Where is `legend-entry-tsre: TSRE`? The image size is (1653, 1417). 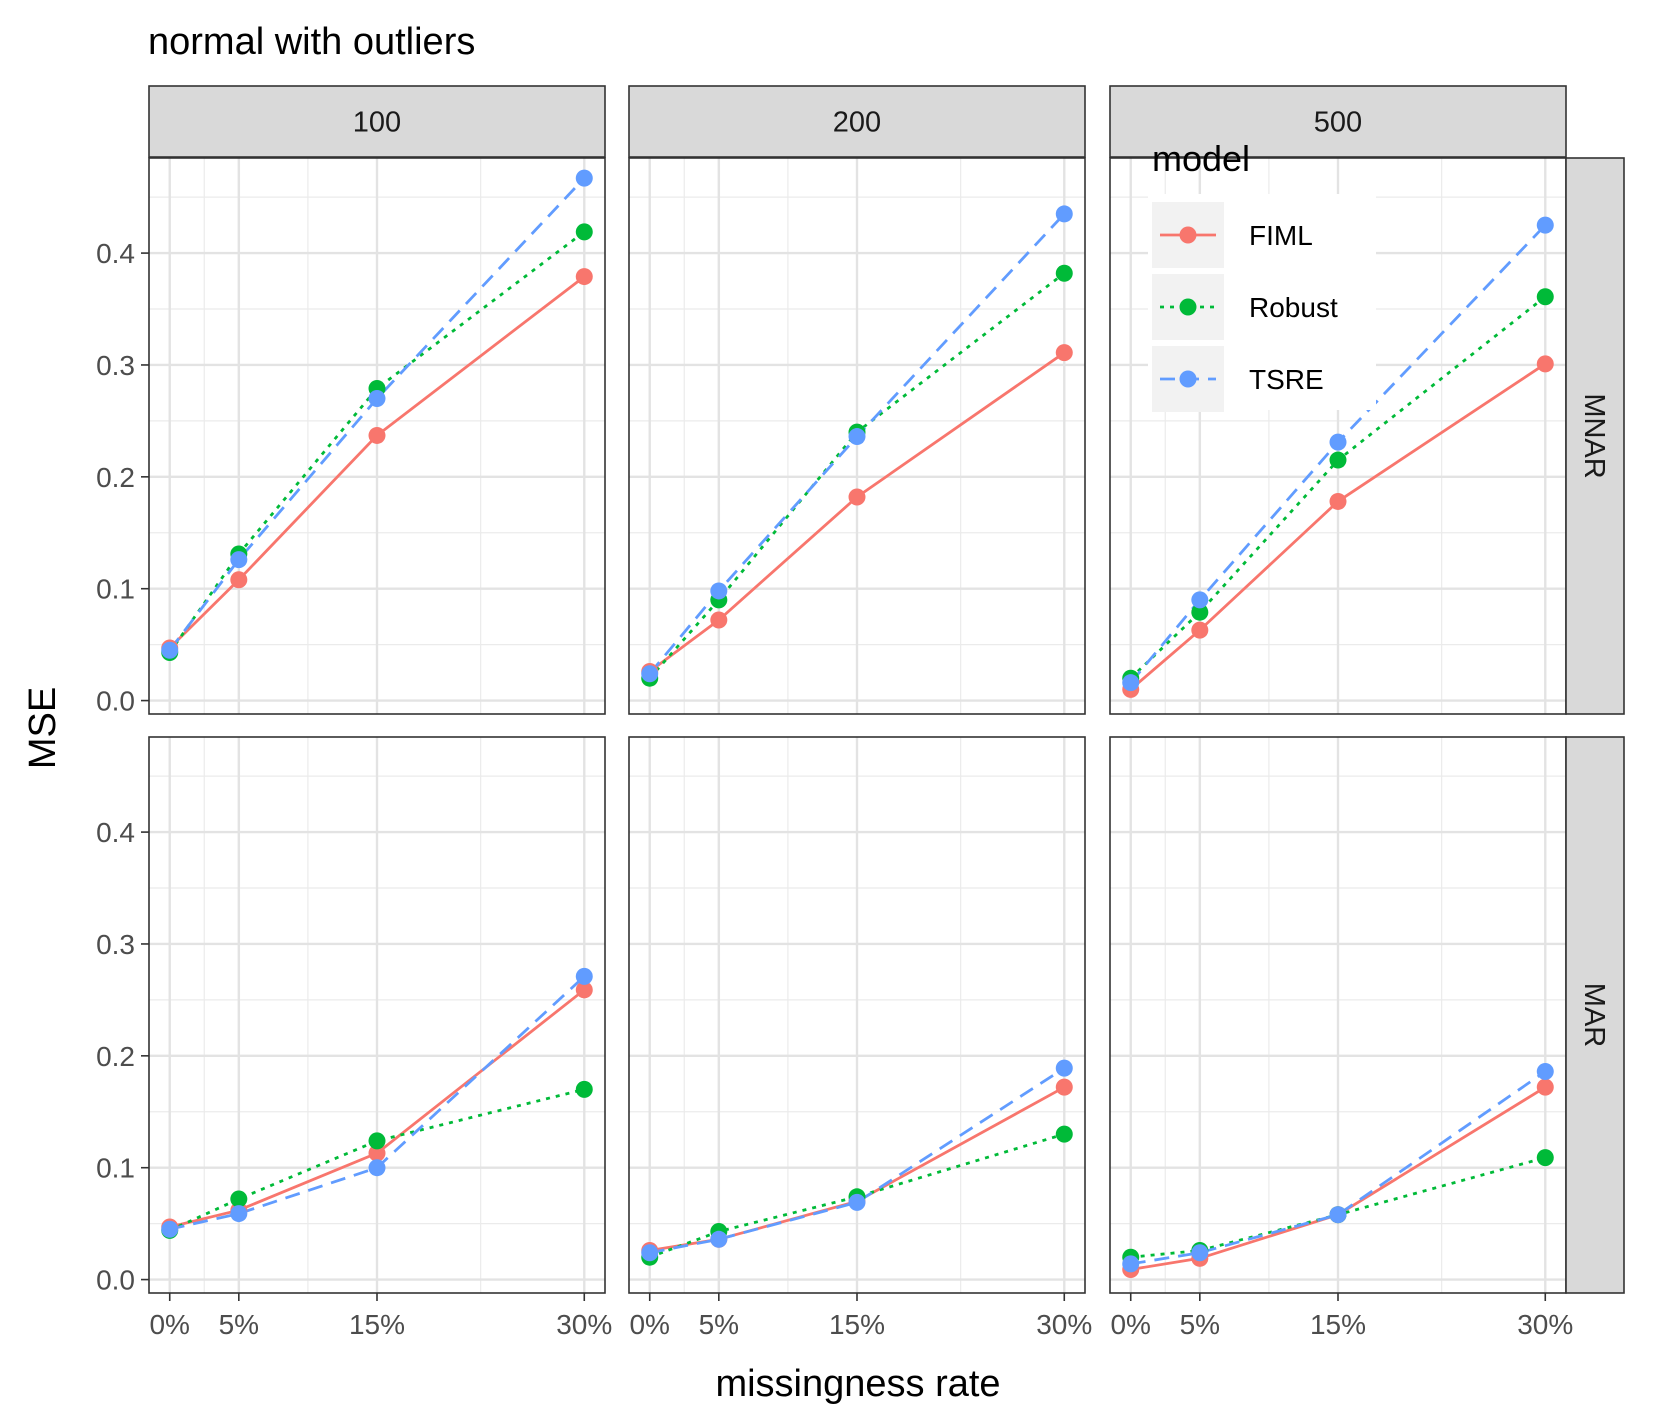 legend-entry-tsre: TSRE is located at coordinates (1238, 379).